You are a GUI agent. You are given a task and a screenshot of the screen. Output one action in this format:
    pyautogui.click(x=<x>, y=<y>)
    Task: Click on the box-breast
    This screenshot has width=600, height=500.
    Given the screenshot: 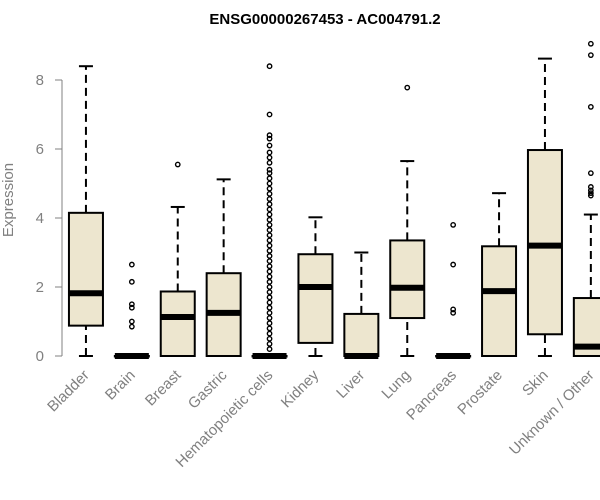 What is the action you would take?
    pyautogui.click(x=177, y=259)
    